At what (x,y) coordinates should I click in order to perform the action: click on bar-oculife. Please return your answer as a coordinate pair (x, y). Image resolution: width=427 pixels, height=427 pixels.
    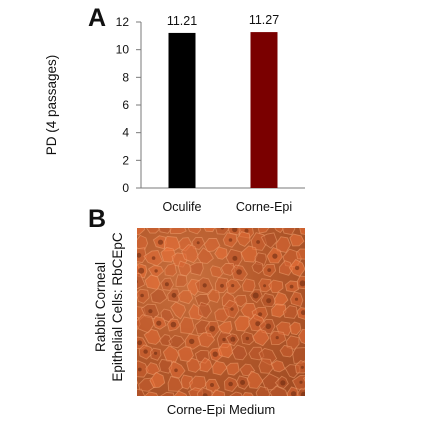
    Looking at the image, I should click on (182, 110).